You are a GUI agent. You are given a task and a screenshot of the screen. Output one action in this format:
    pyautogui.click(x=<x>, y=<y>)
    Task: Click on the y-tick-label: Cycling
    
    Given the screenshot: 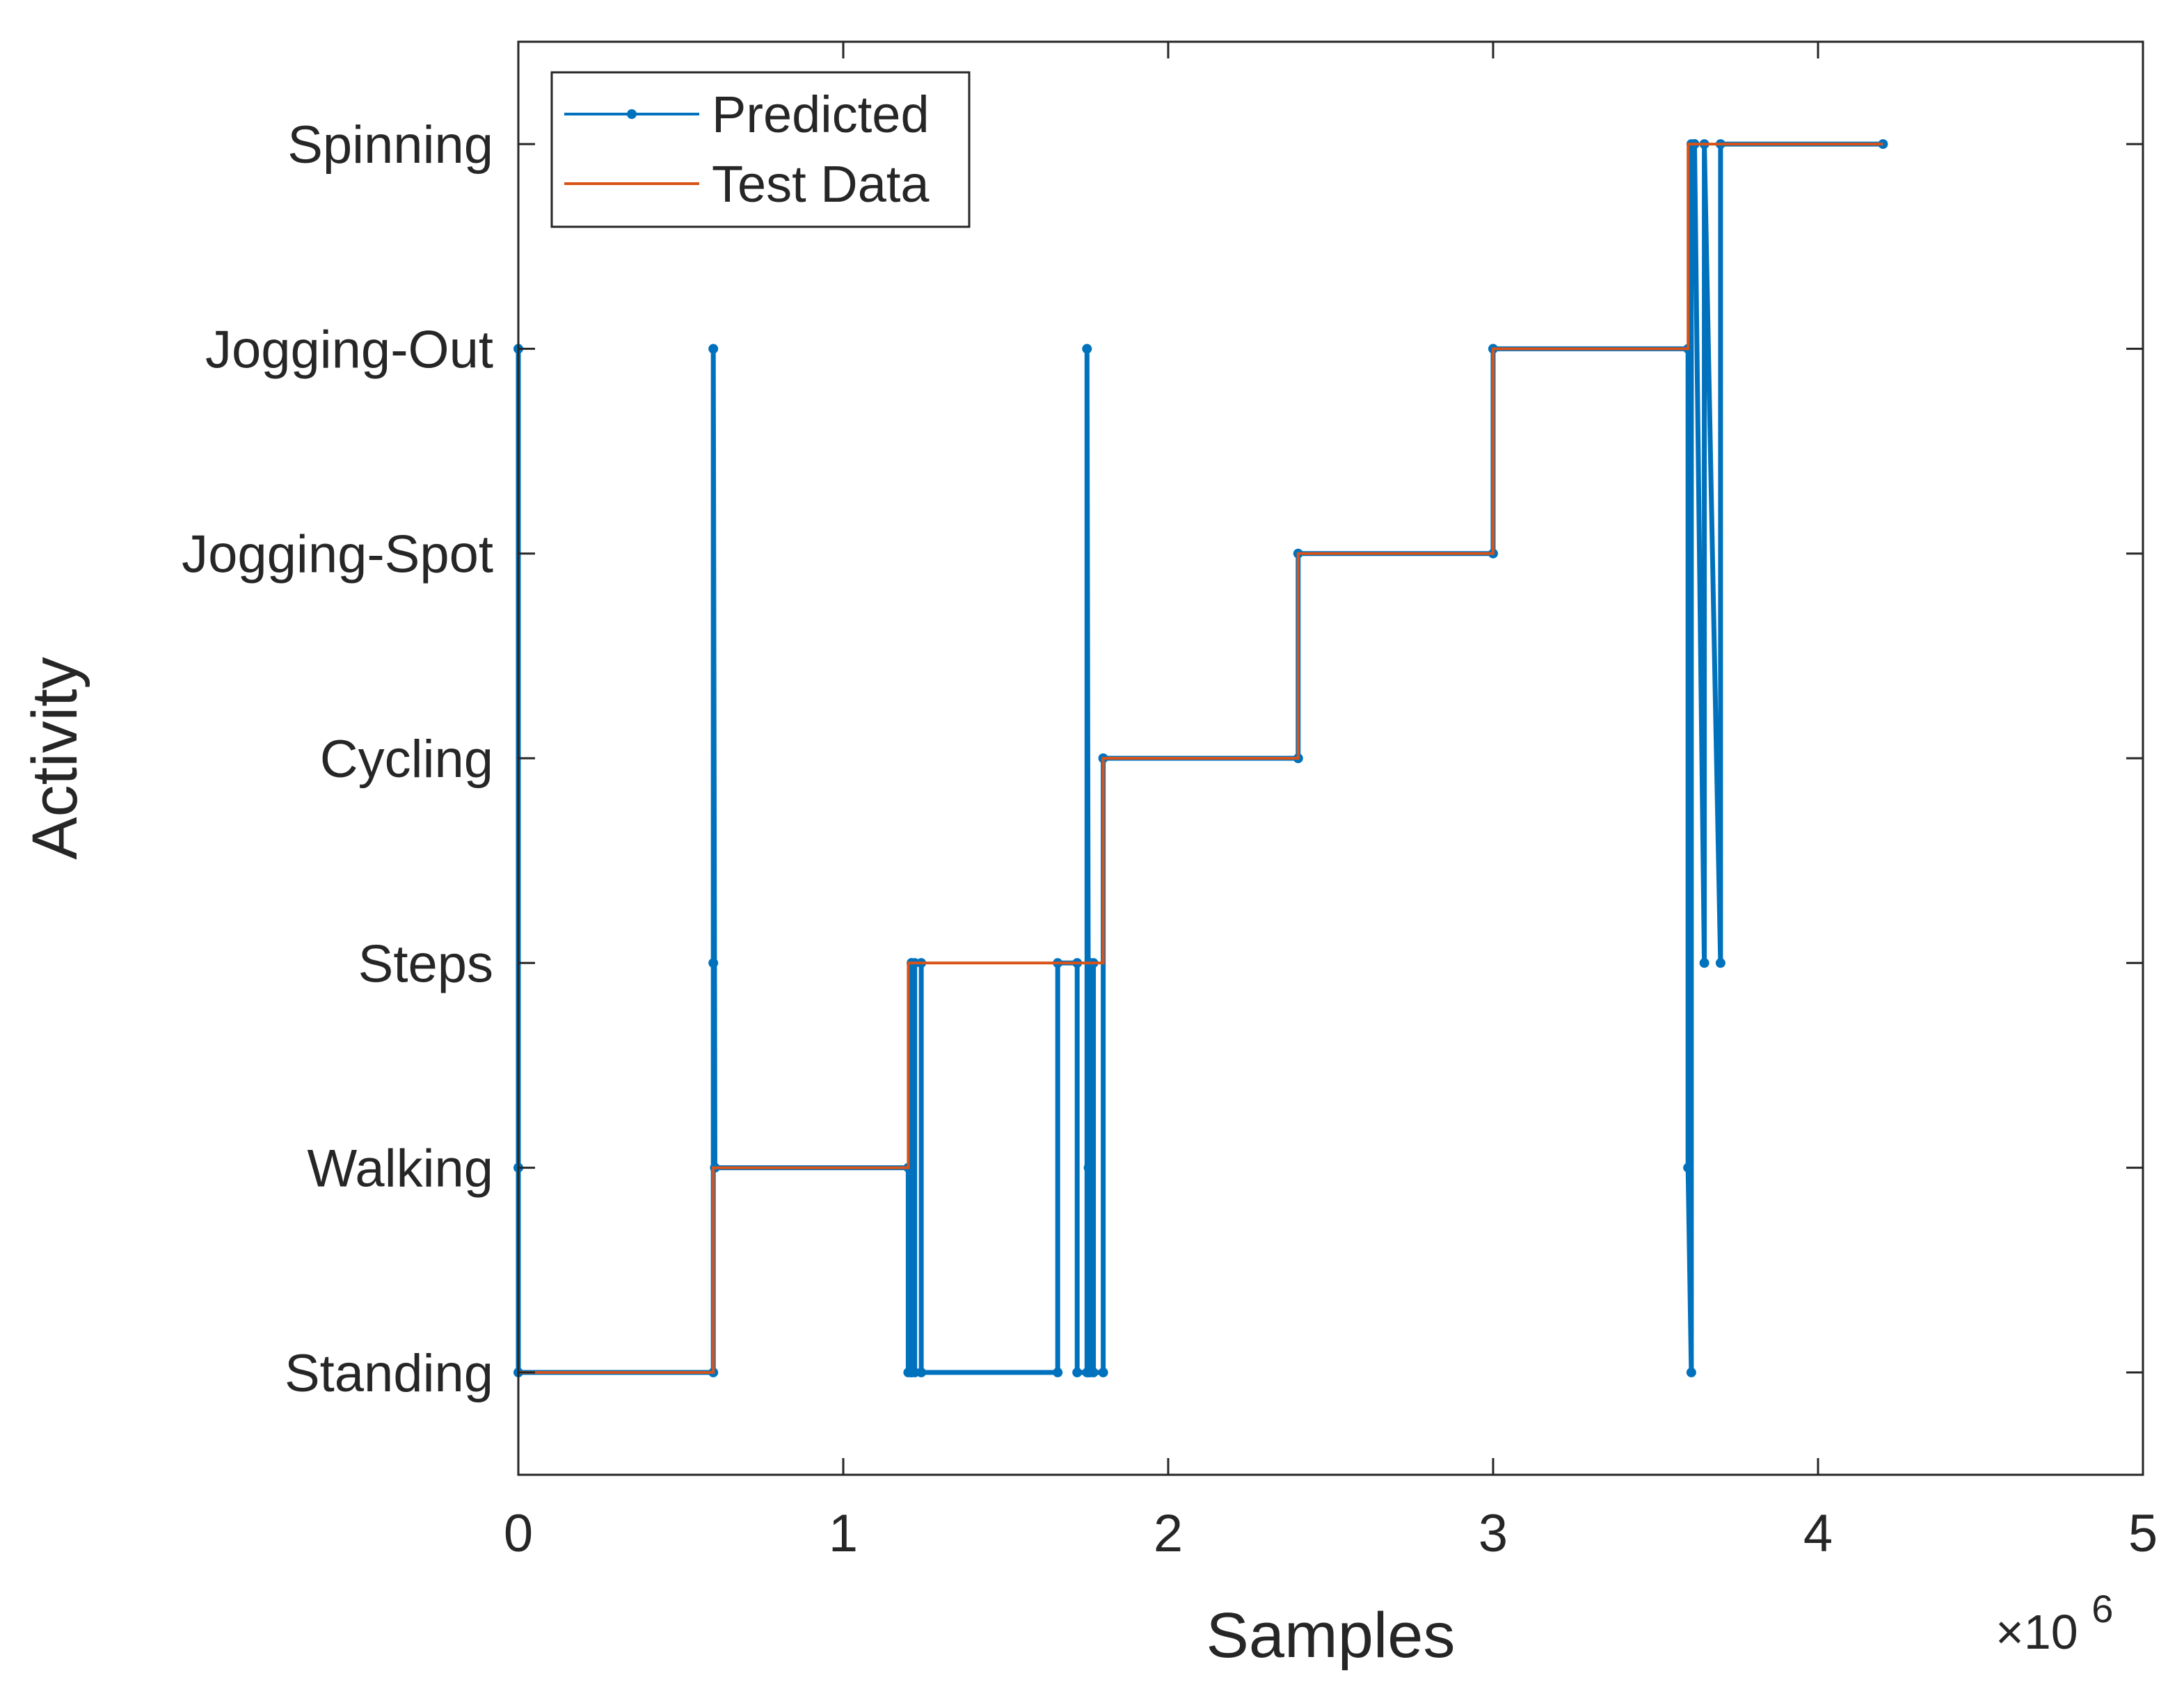 What is the action you would take?
    pyautogui.click(x=406, y=759)
    